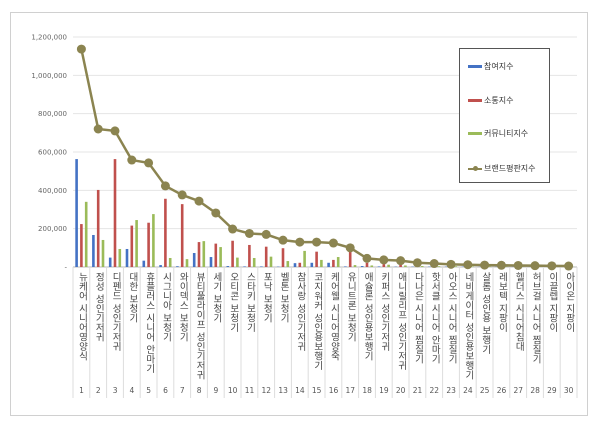  What do you see at coordinates (510, 168) in the screenshot?
I see `legend-label: 브랜드평판지수` at bounding box center [510, 168].